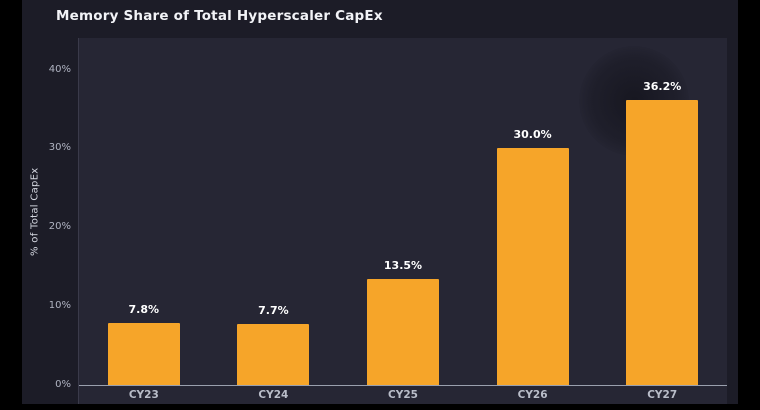  What do you see at coordinates (63, 384) in the screenshot?
I see `y-tick-label: 0%` at bounding box center [63, 384].